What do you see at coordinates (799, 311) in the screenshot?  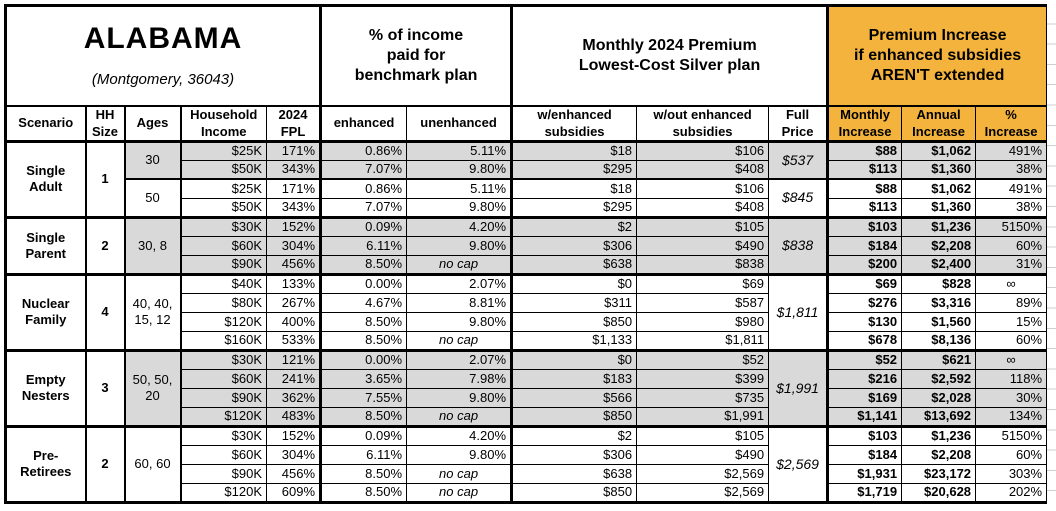 I see `cell-full-price: $1,811` at bounding box center [799, 311].